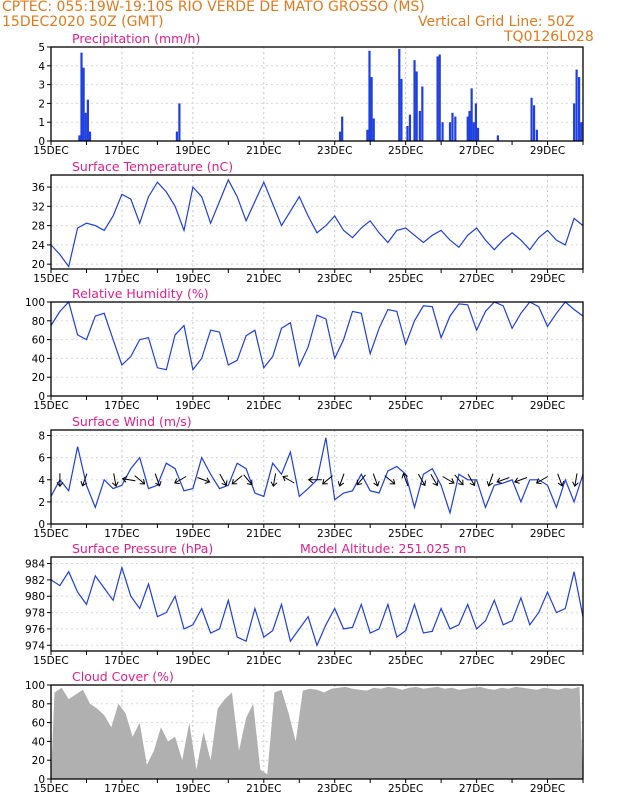  Describe the element at coordinates (334, 151) in the screenshot. I see `panel-1-xtick-label: 23DEC` at that location.